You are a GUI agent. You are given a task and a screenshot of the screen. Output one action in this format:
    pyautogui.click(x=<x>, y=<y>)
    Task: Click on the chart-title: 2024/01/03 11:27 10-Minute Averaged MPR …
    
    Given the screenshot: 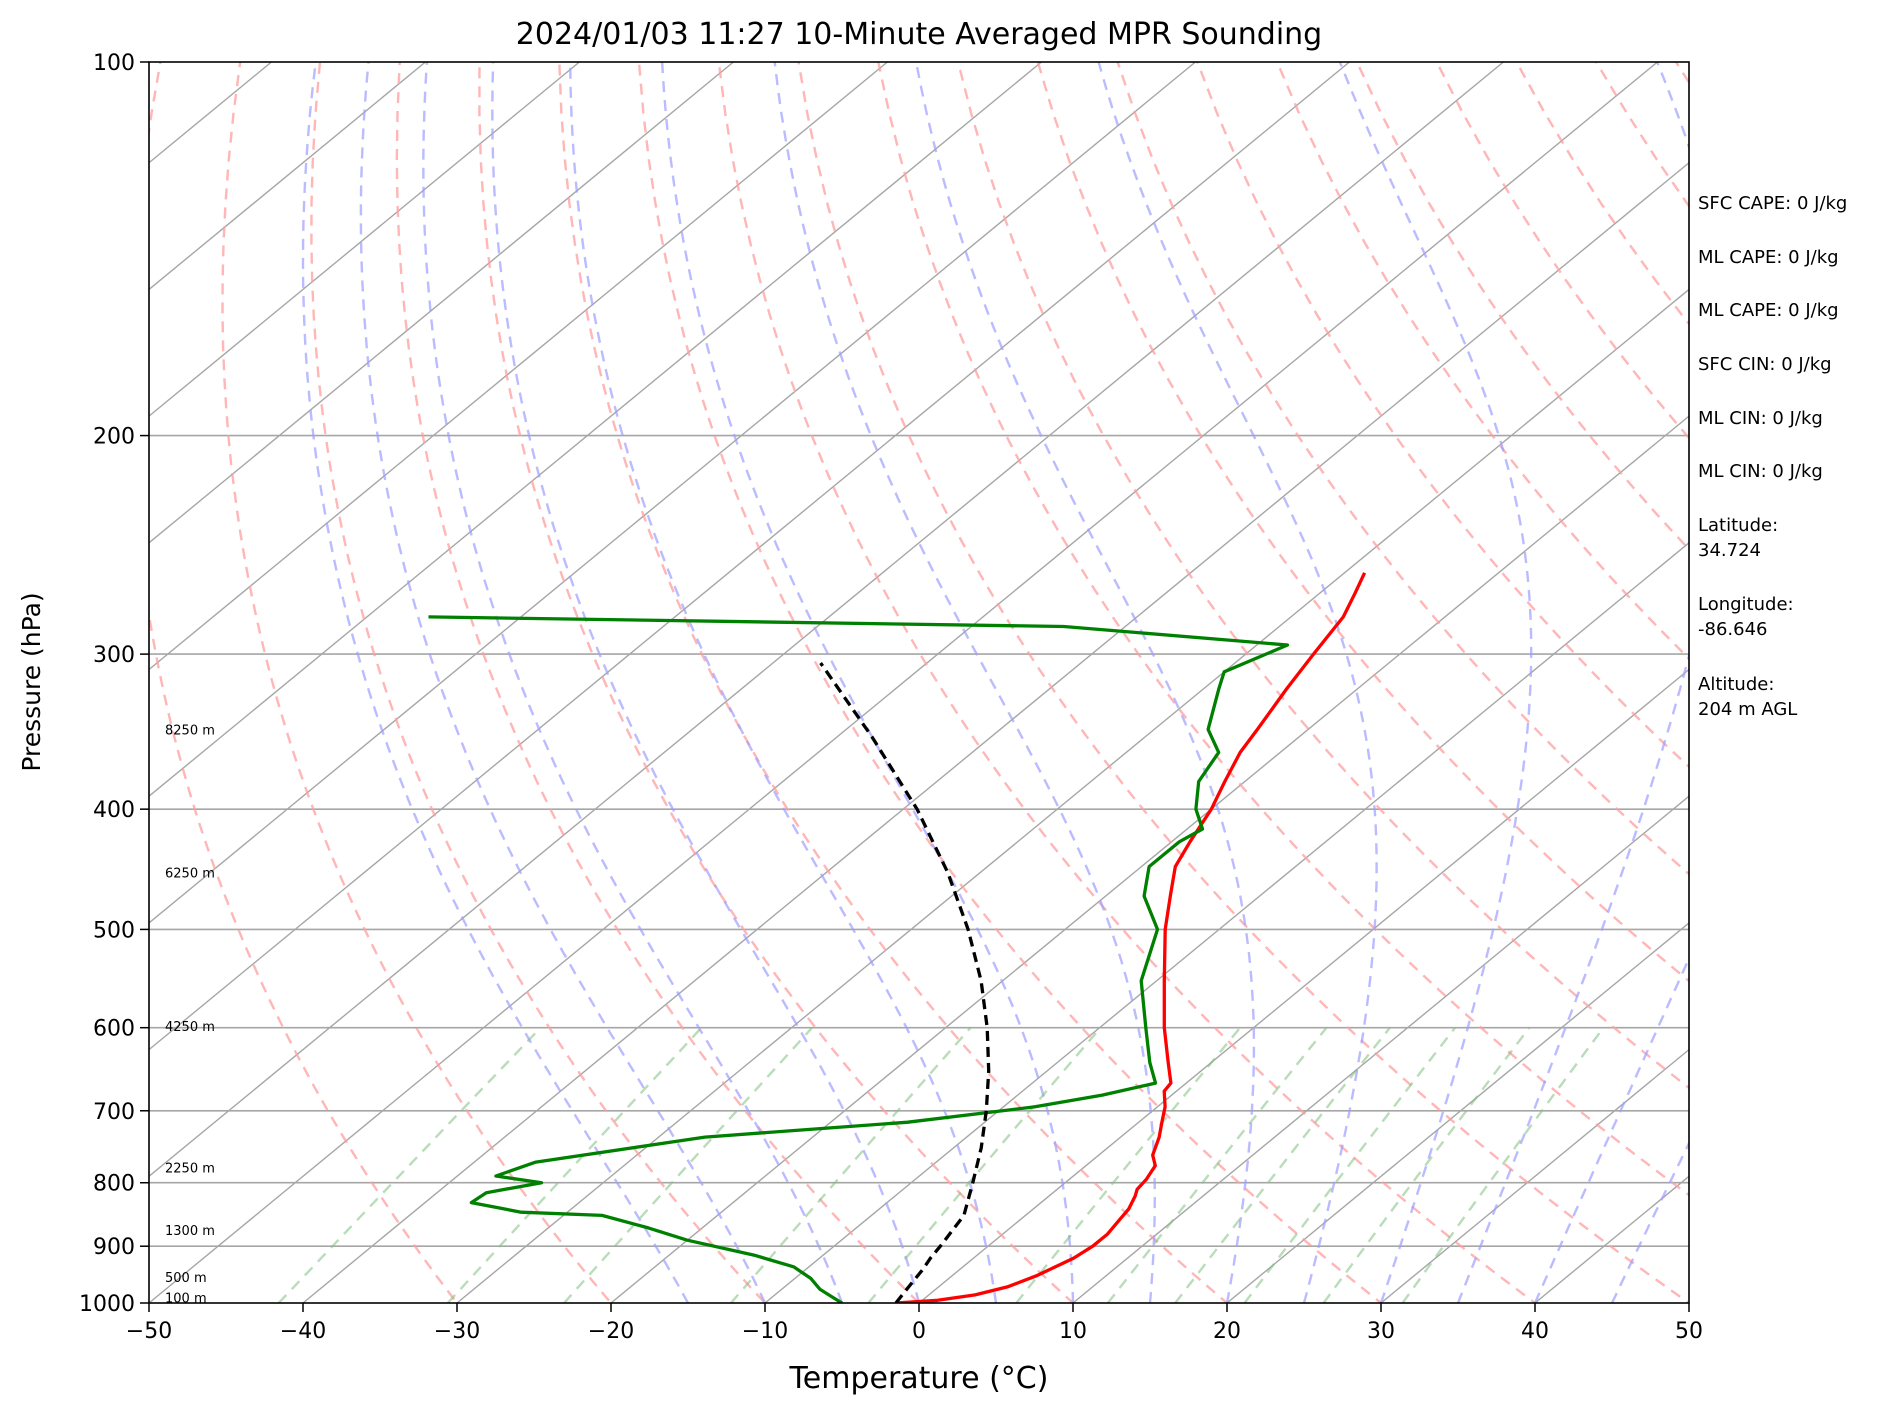 What is the action you would take?
    pyautogui.click(x=919, y=34)
    